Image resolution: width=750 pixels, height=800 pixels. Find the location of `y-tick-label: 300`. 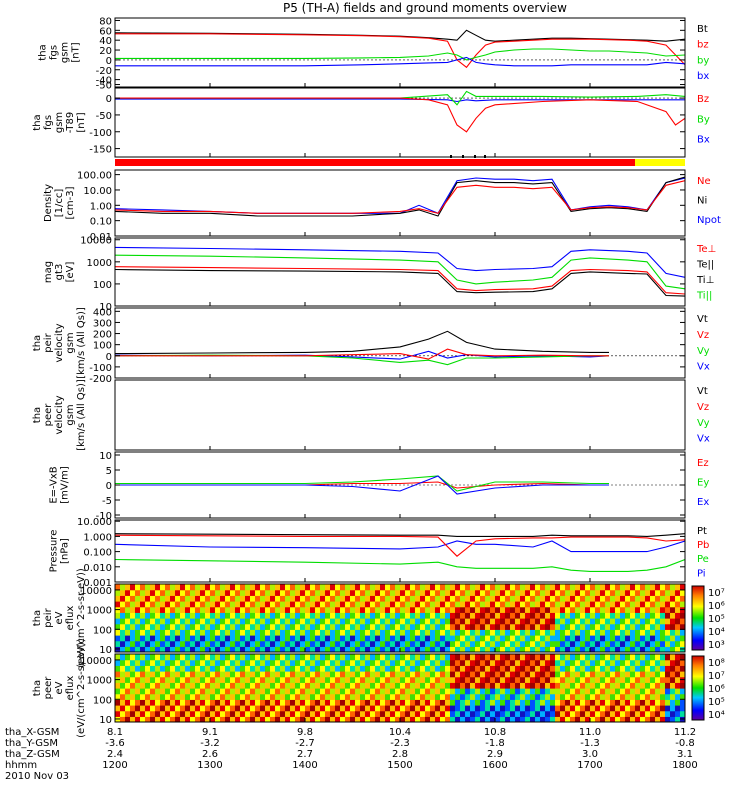

y-tick-label: 300 is located at coordinates (102, 323).